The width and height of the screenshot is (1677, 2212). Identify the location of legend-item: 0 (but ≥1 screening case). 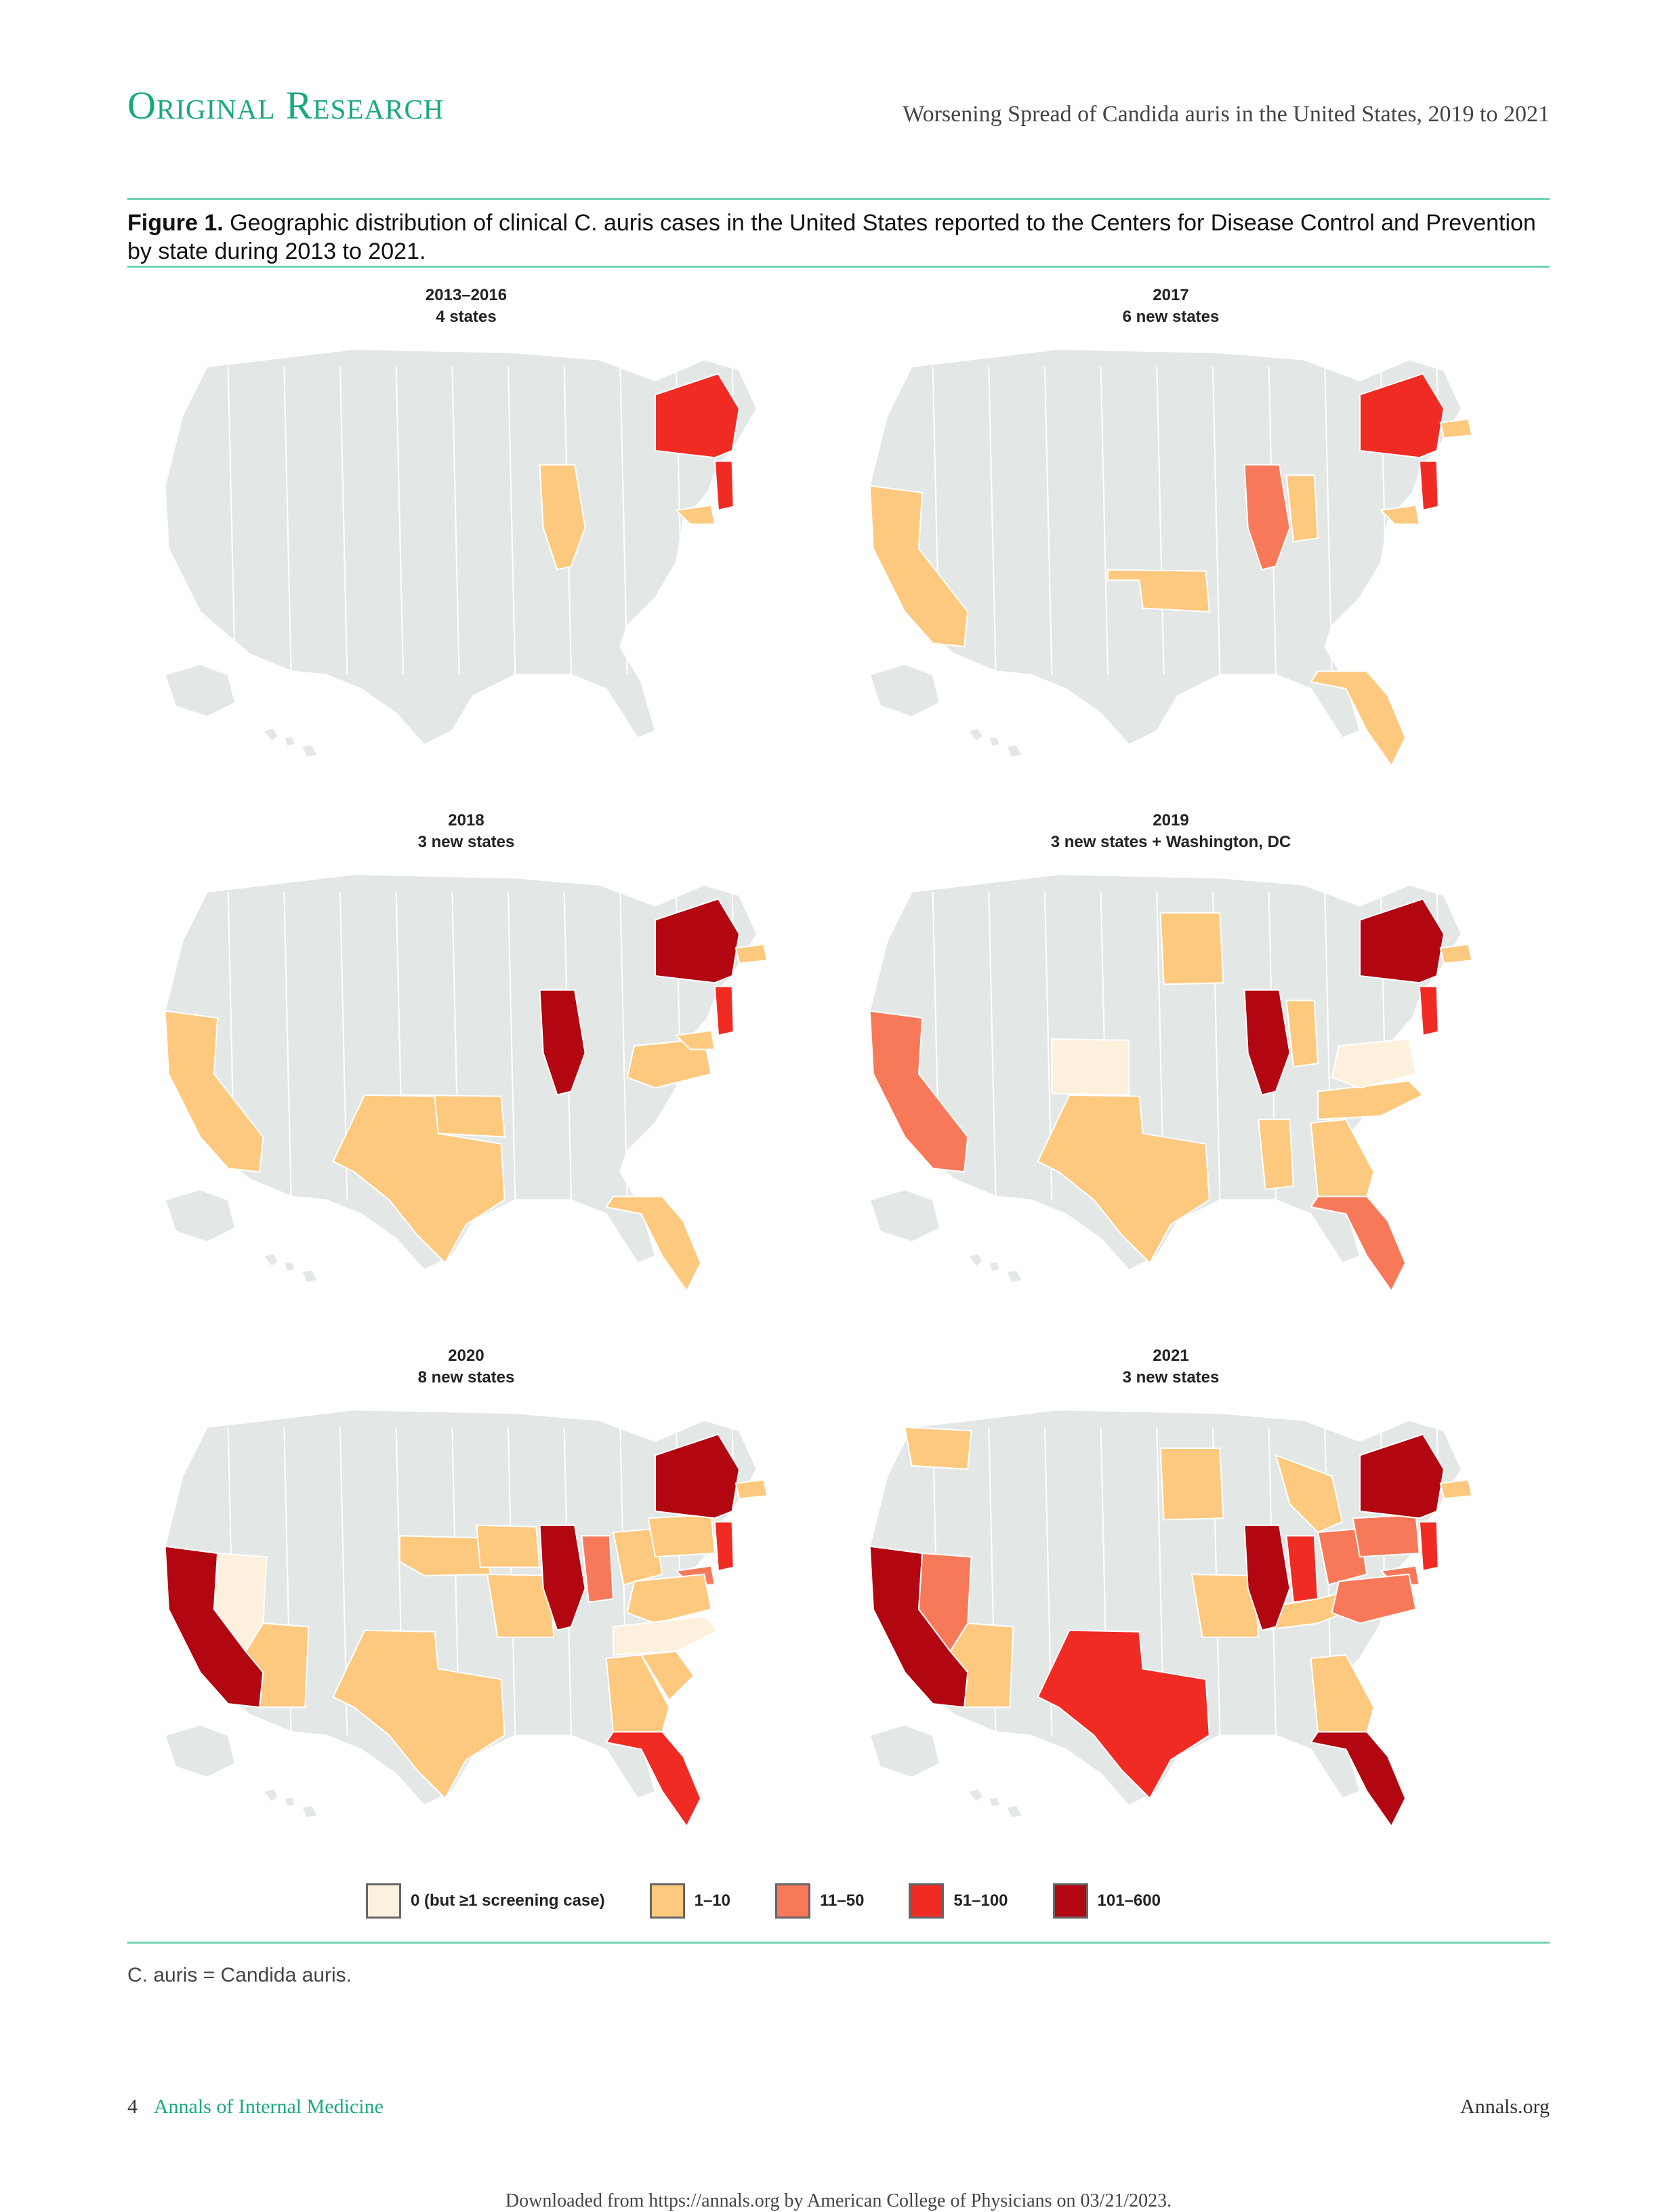
(485, 1901).